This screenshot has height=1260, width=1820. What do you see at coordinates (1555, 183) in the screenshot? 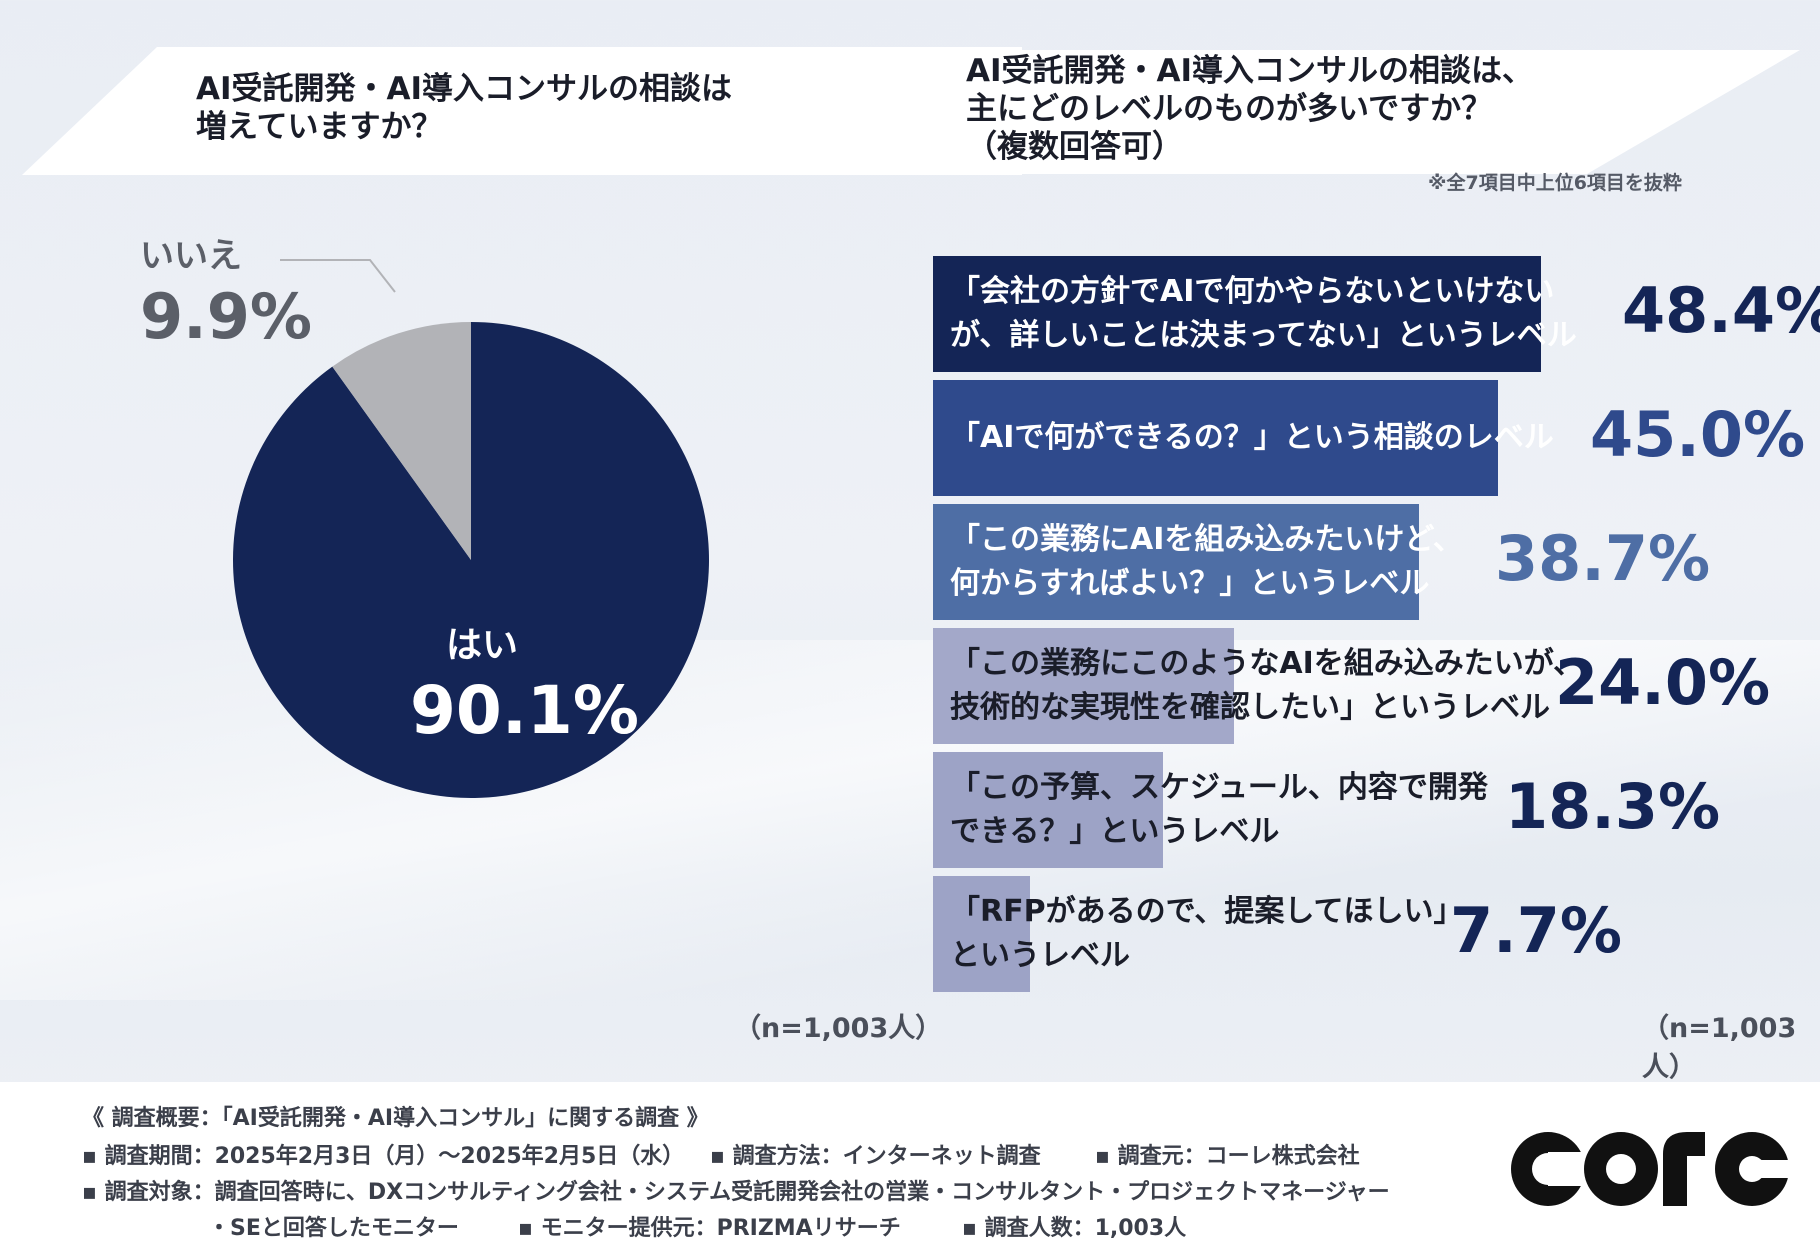
I see `footnote: ※全7項目中上位6項目を抜粋` at bounding box center [1555, 183].